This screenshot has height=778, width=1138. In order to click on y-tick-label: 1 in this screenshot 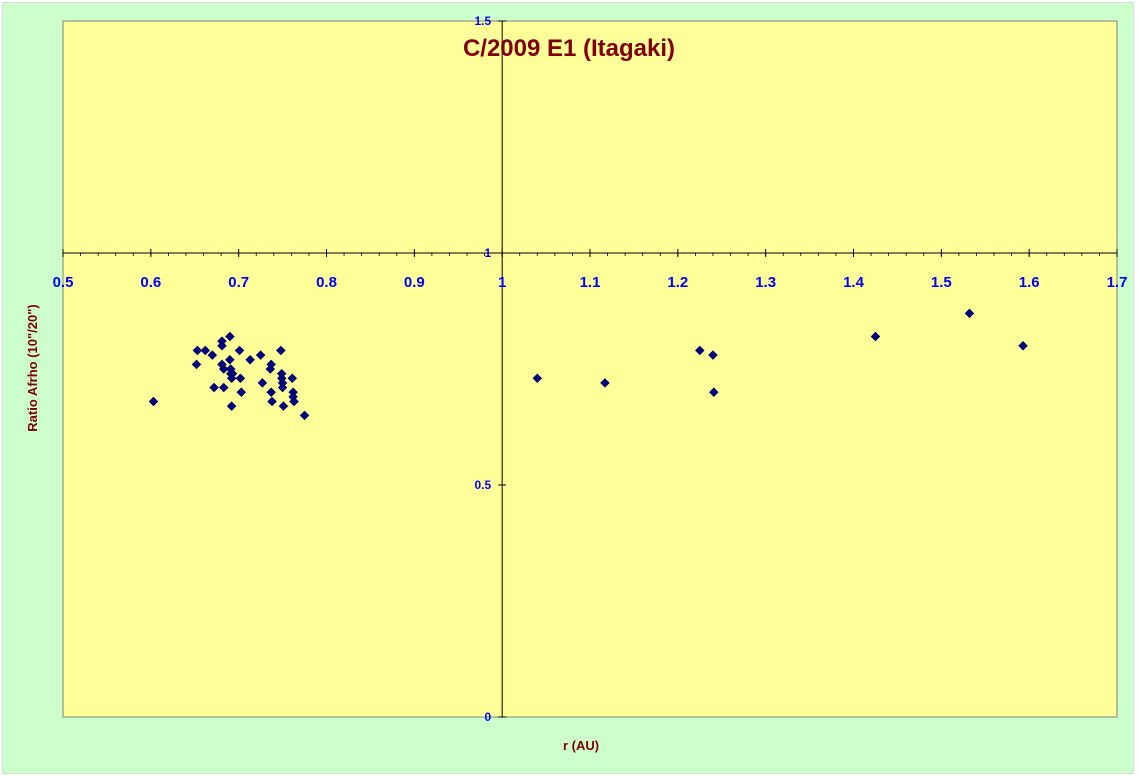, I will do `click(487, 253)`.